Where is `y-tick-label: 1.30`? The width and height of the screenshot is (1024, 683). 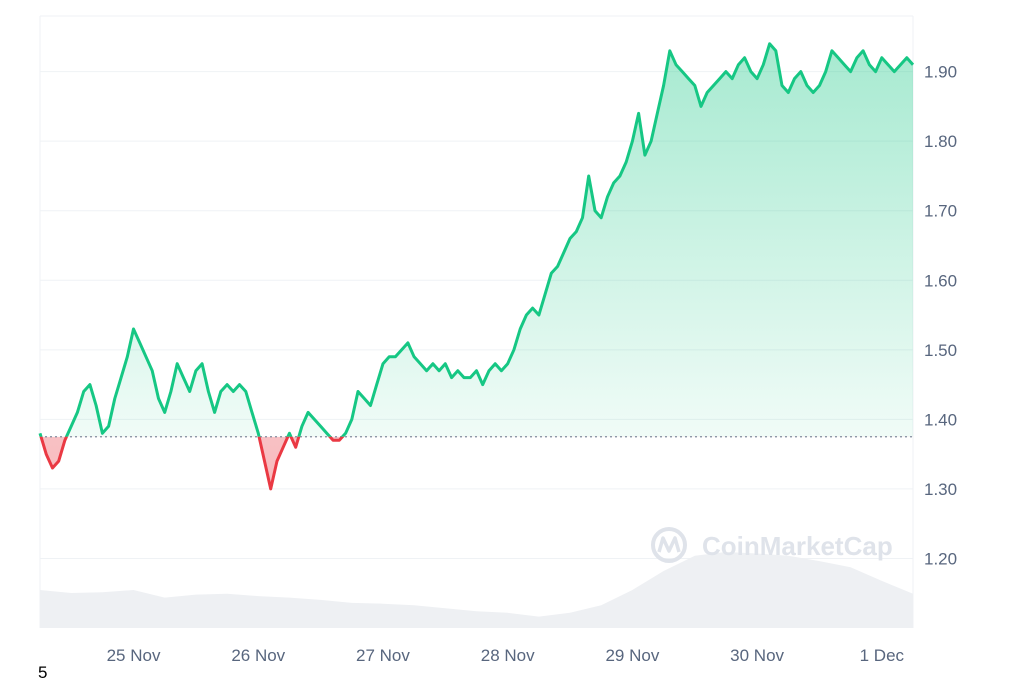
y-tick-label: 1.30 is located at coordinates (940, 489).